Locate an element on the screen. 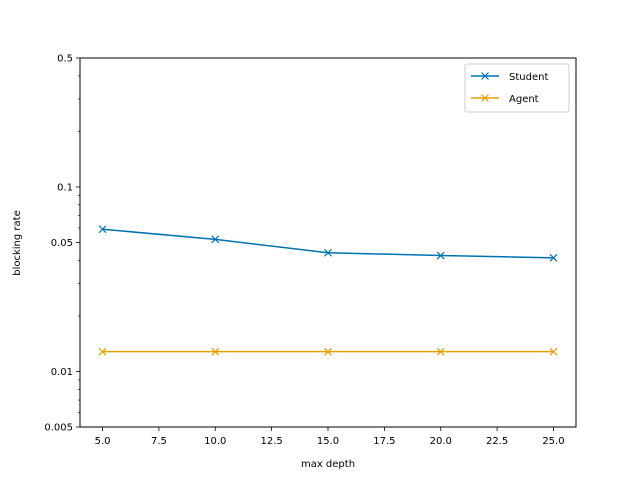  x-tick-label: 20.0 is located at coordinates (441, 441).